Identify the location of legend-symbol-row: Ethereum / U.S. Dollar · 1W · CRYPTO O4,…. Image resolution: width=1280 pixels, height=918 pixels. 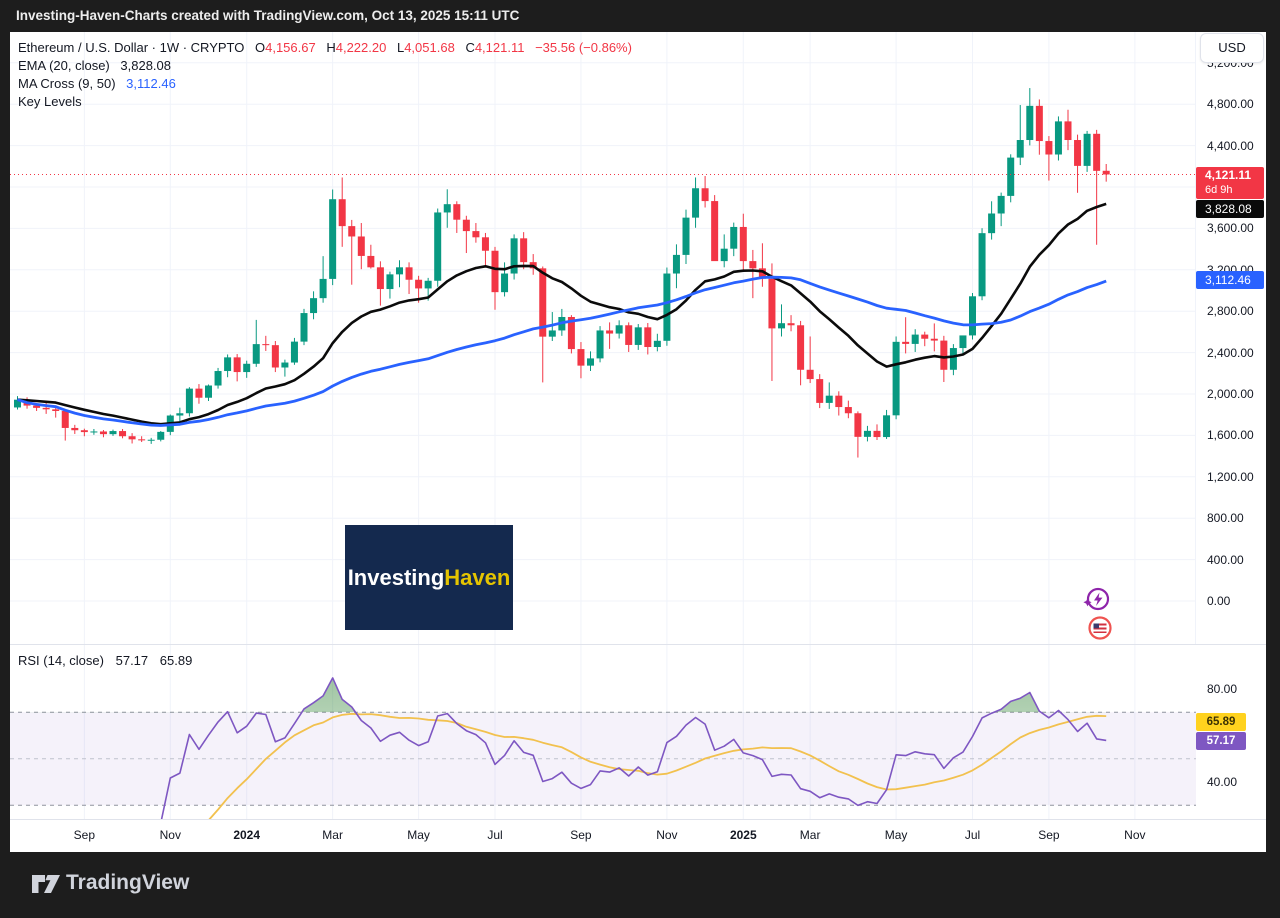
(325, 48).